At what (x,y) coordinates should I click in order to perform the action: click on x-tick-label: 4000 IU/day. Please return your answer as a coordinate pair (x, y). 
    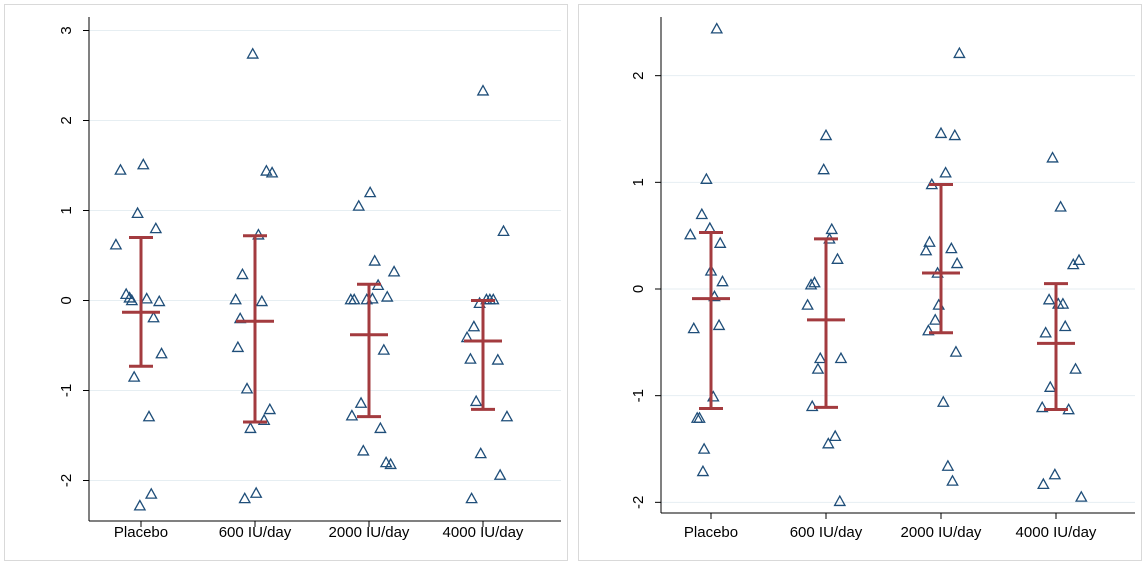
    Looking at the image, I should click on (1056, 532).